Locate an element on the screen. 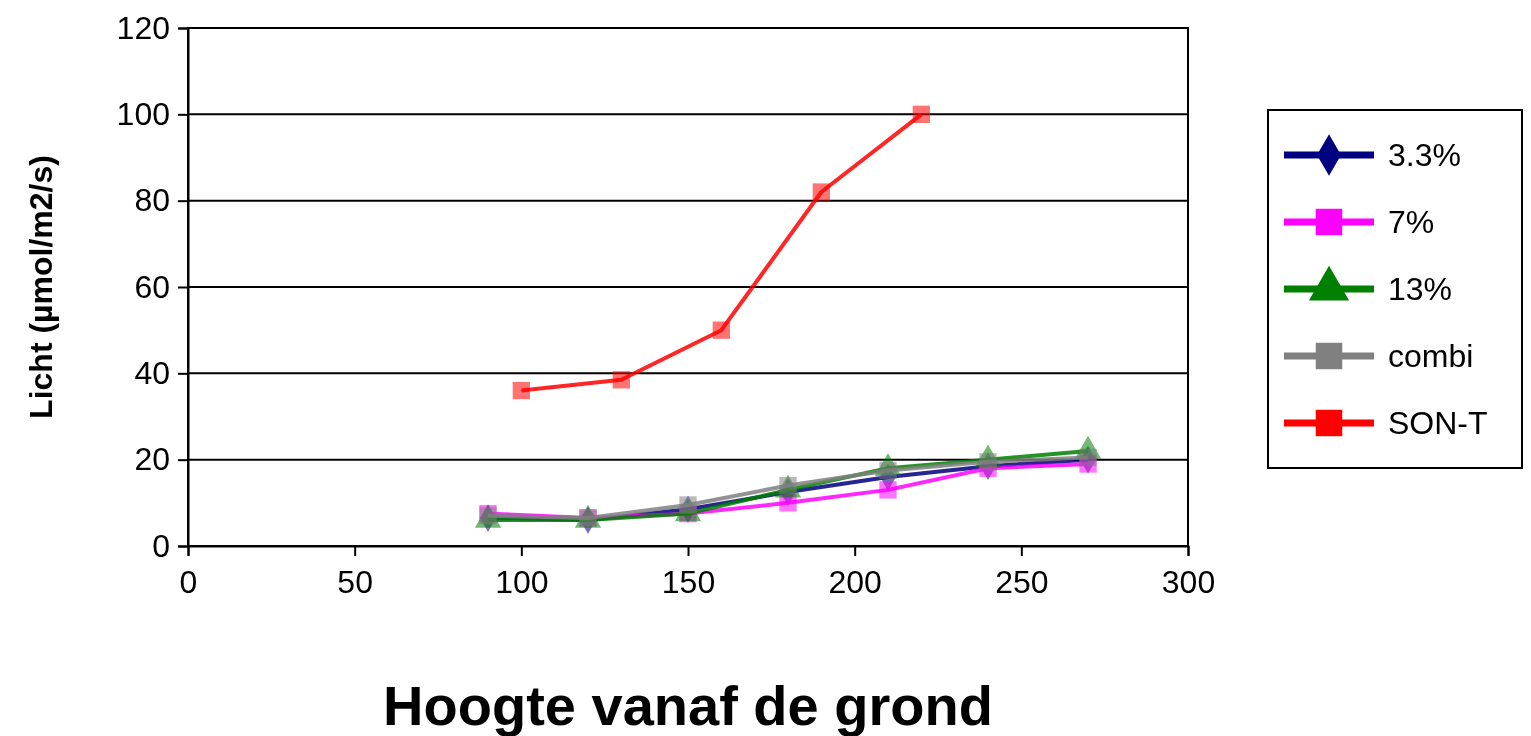  x-tick-label: 50 is located at coordinates (355, 581).